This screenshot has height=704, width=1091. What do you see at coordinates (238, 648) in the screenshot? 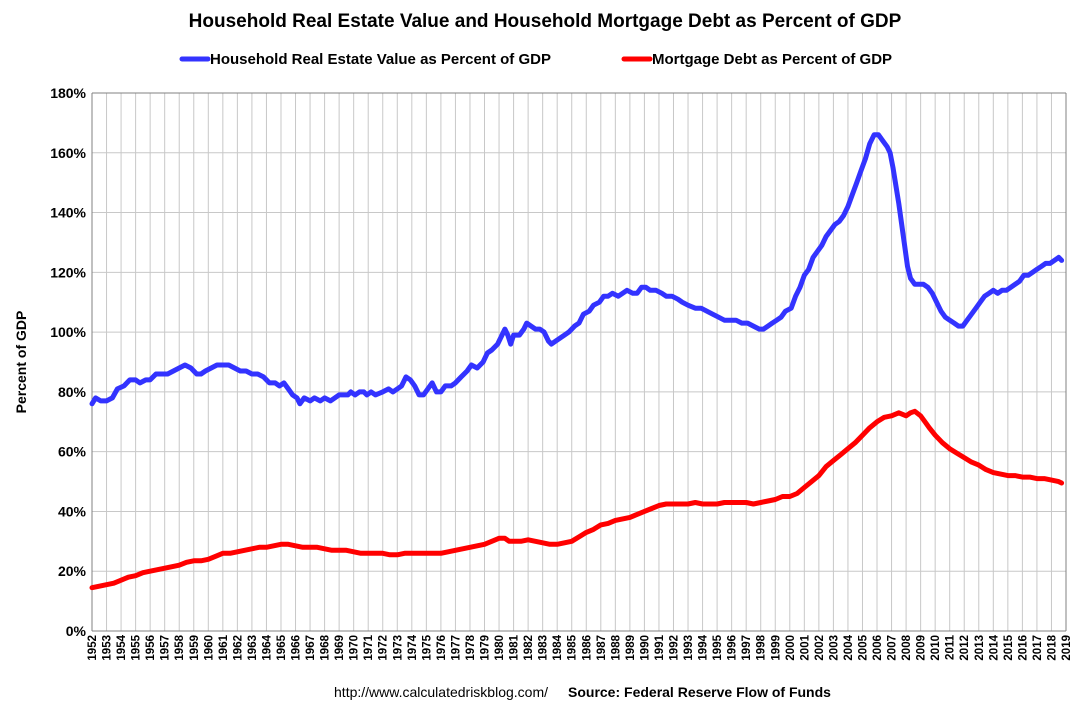
I see `x-tick-label: 1962` at bounding box center [238, 648].